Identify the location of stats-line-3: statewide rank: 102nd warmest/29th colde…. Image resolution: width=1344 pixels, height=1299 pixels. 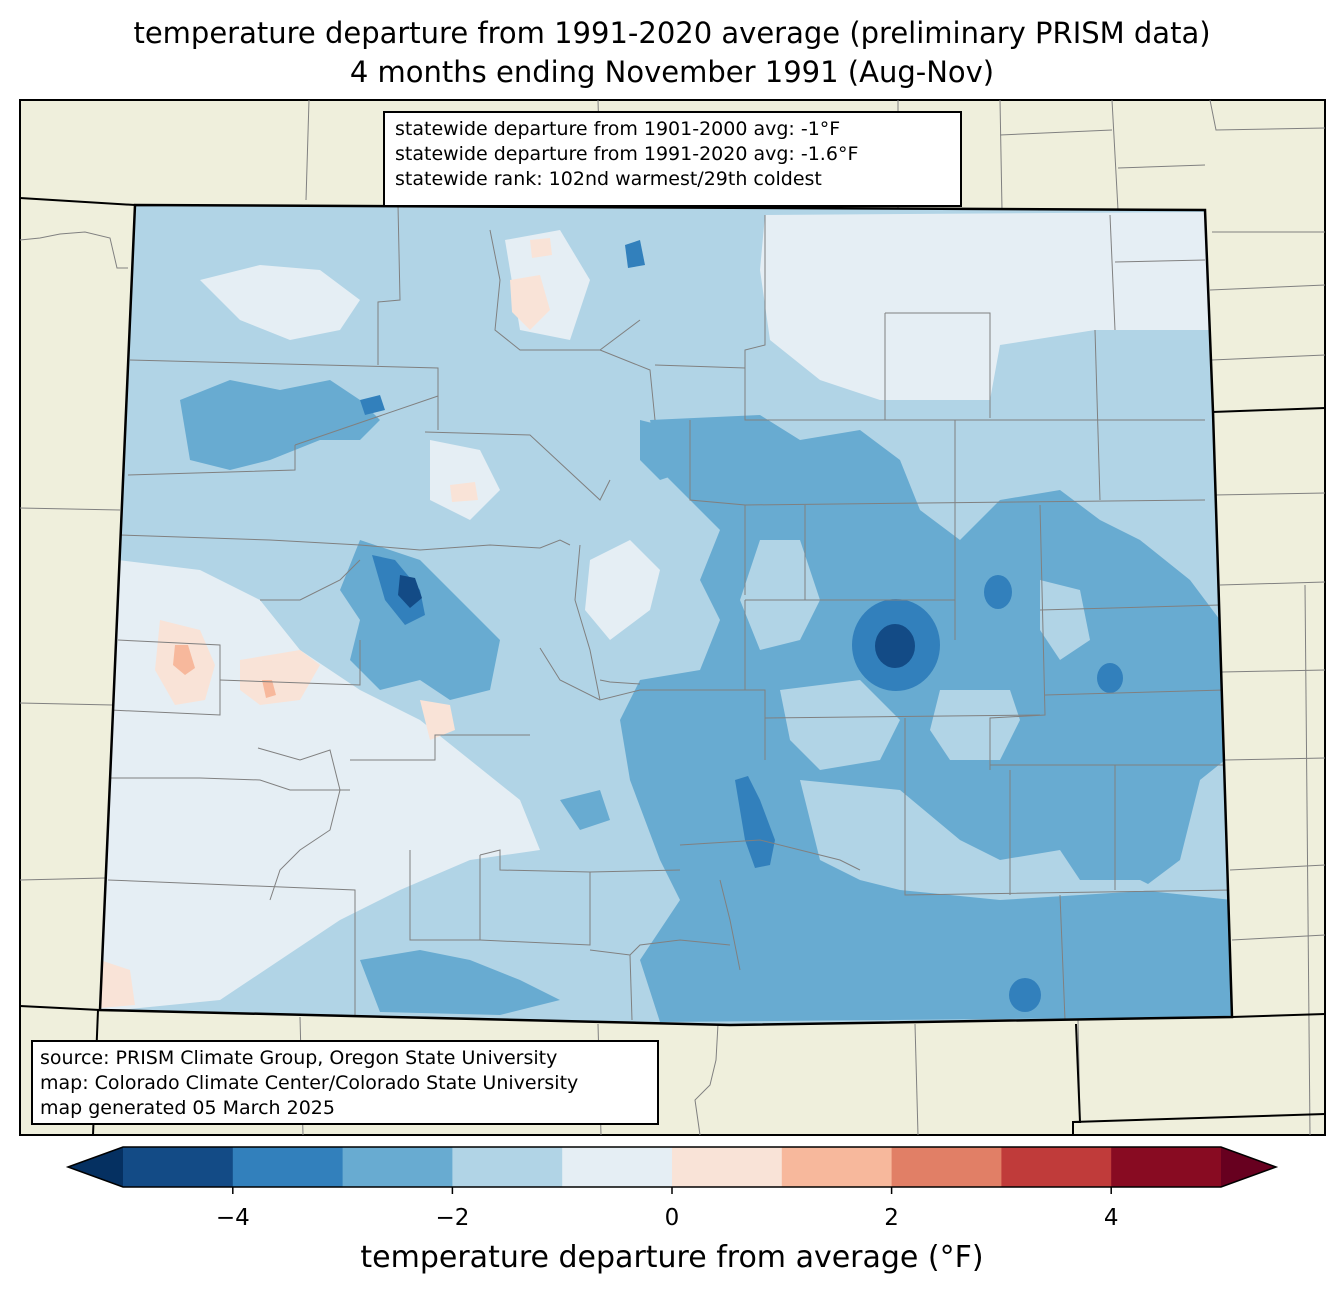
(608, 179).